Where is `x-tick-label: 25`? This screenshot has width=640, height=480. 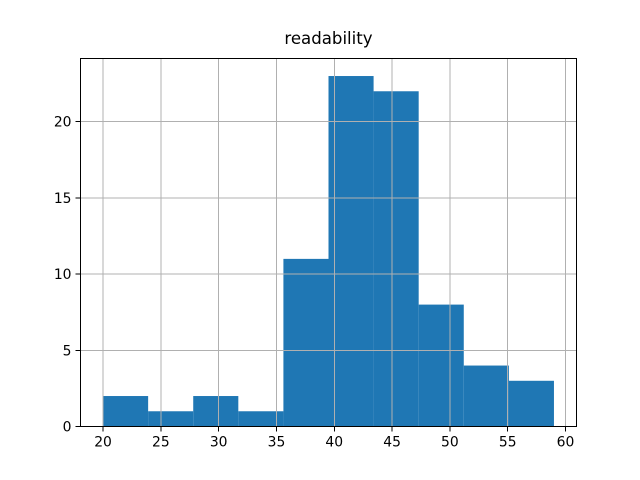
x-tick-label: 25 is located at coordinates (161, 443).